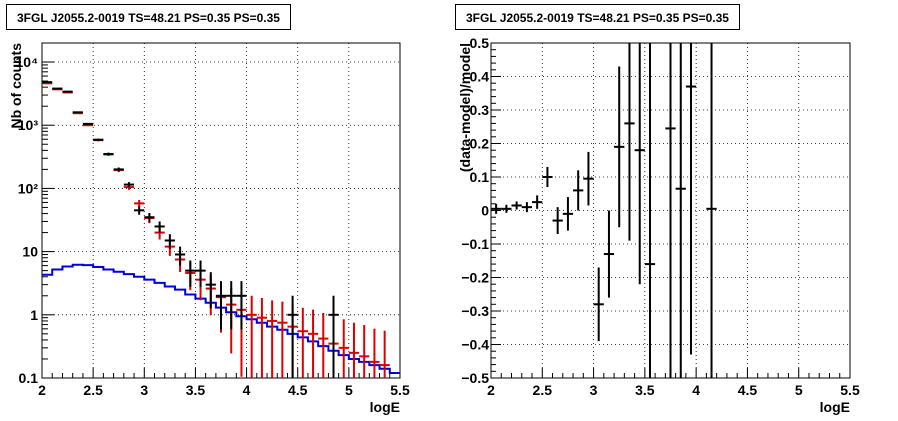 The image size is (898, 421). What do you see at coordinates (480, 77) in the screenshot?
I see `y-tick-label: 0.4` at bounding box center [480, 77].